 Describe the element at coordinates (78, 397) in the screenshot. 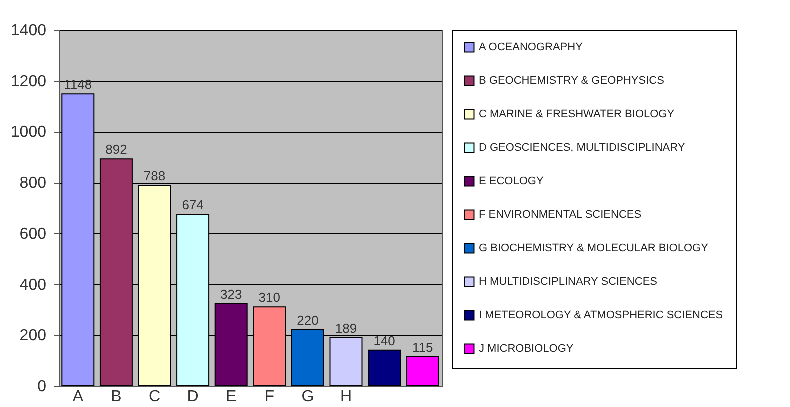

I see `x-tick-label: A` at that location.